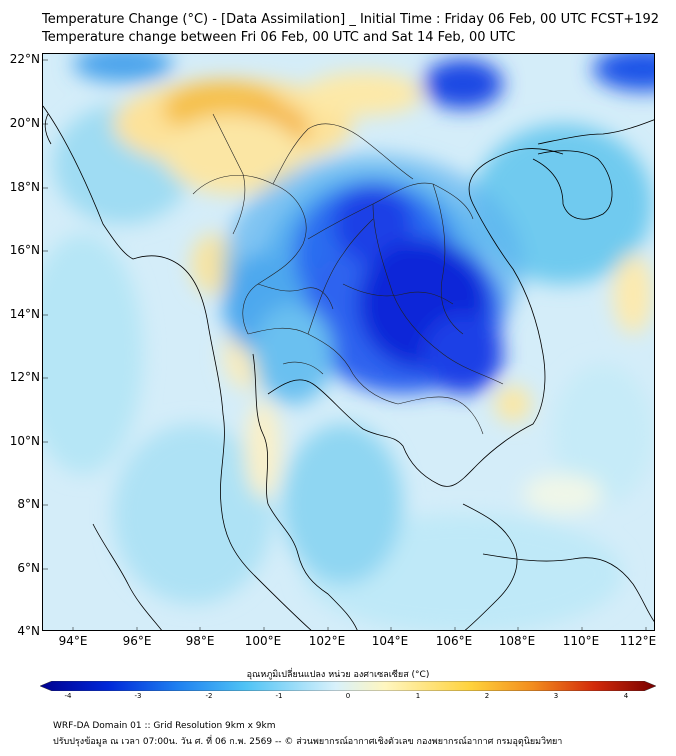  Describe the element at coordinates (200, 641) in the screenshot. I see `lon-label: 98°E` at that location.